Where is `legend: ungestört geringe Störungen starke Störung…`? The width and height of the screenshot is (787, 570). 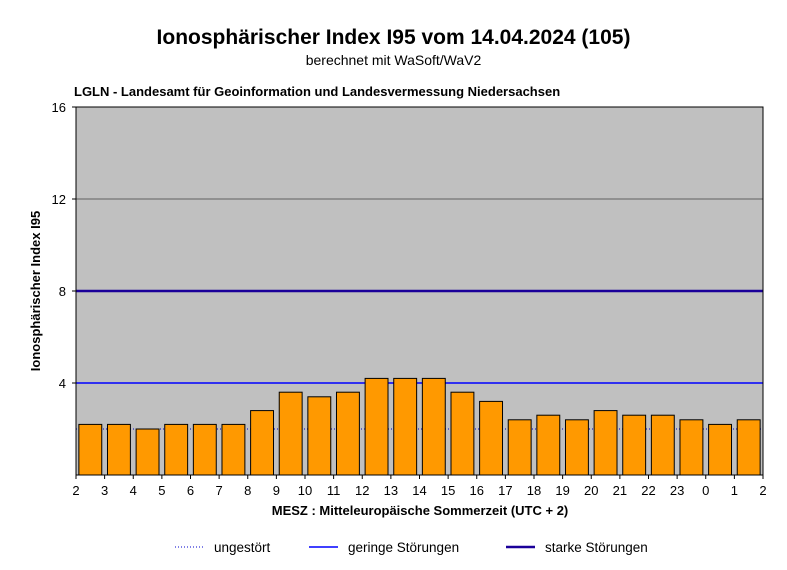
legend: ungestört geringe Störungen starke Störung… is located at coordinates (411, 547).